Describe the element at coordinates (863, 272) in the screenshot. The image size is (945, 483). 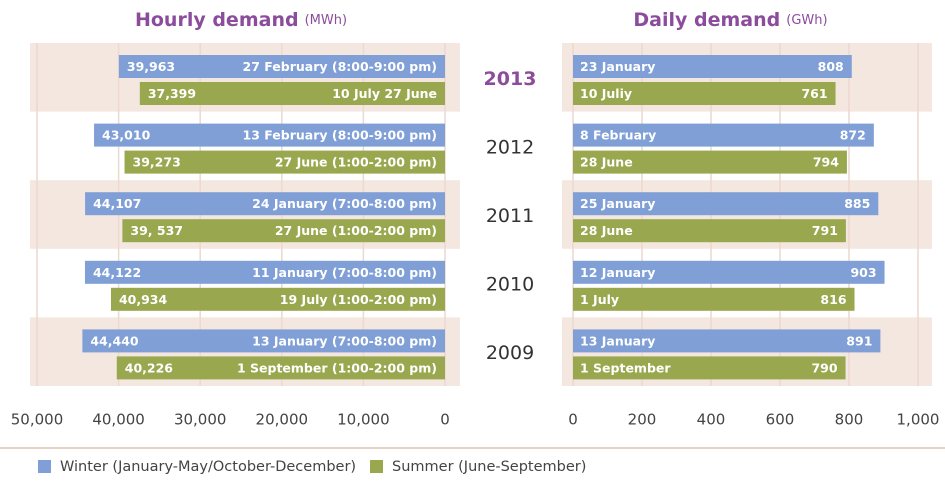
I see `value-label: 903` at that location.